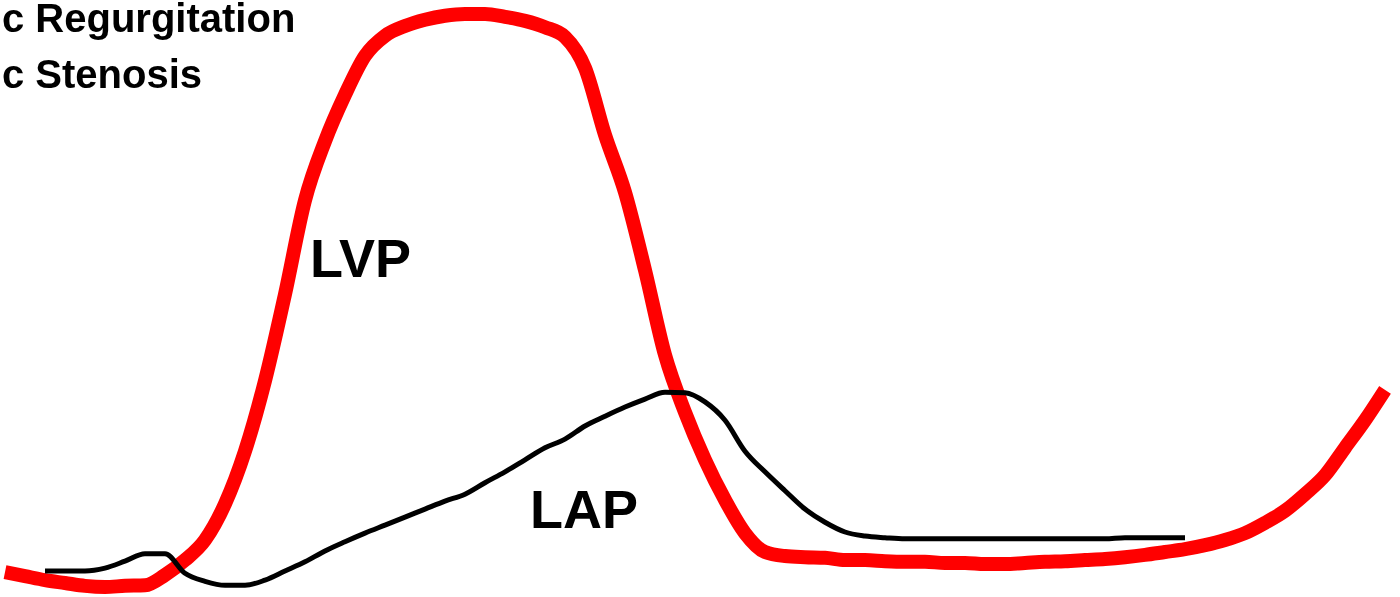  Describe the element at coordinates (361, 258) in the screenshot. I see `series-label: LVP` at that location.